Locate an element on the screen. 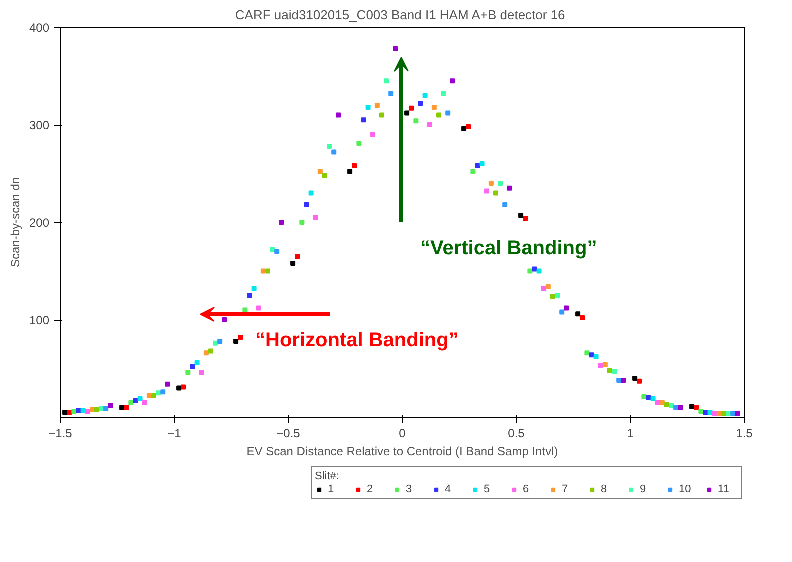  x-tick-label: 0 is located at coordinates (402, 433).